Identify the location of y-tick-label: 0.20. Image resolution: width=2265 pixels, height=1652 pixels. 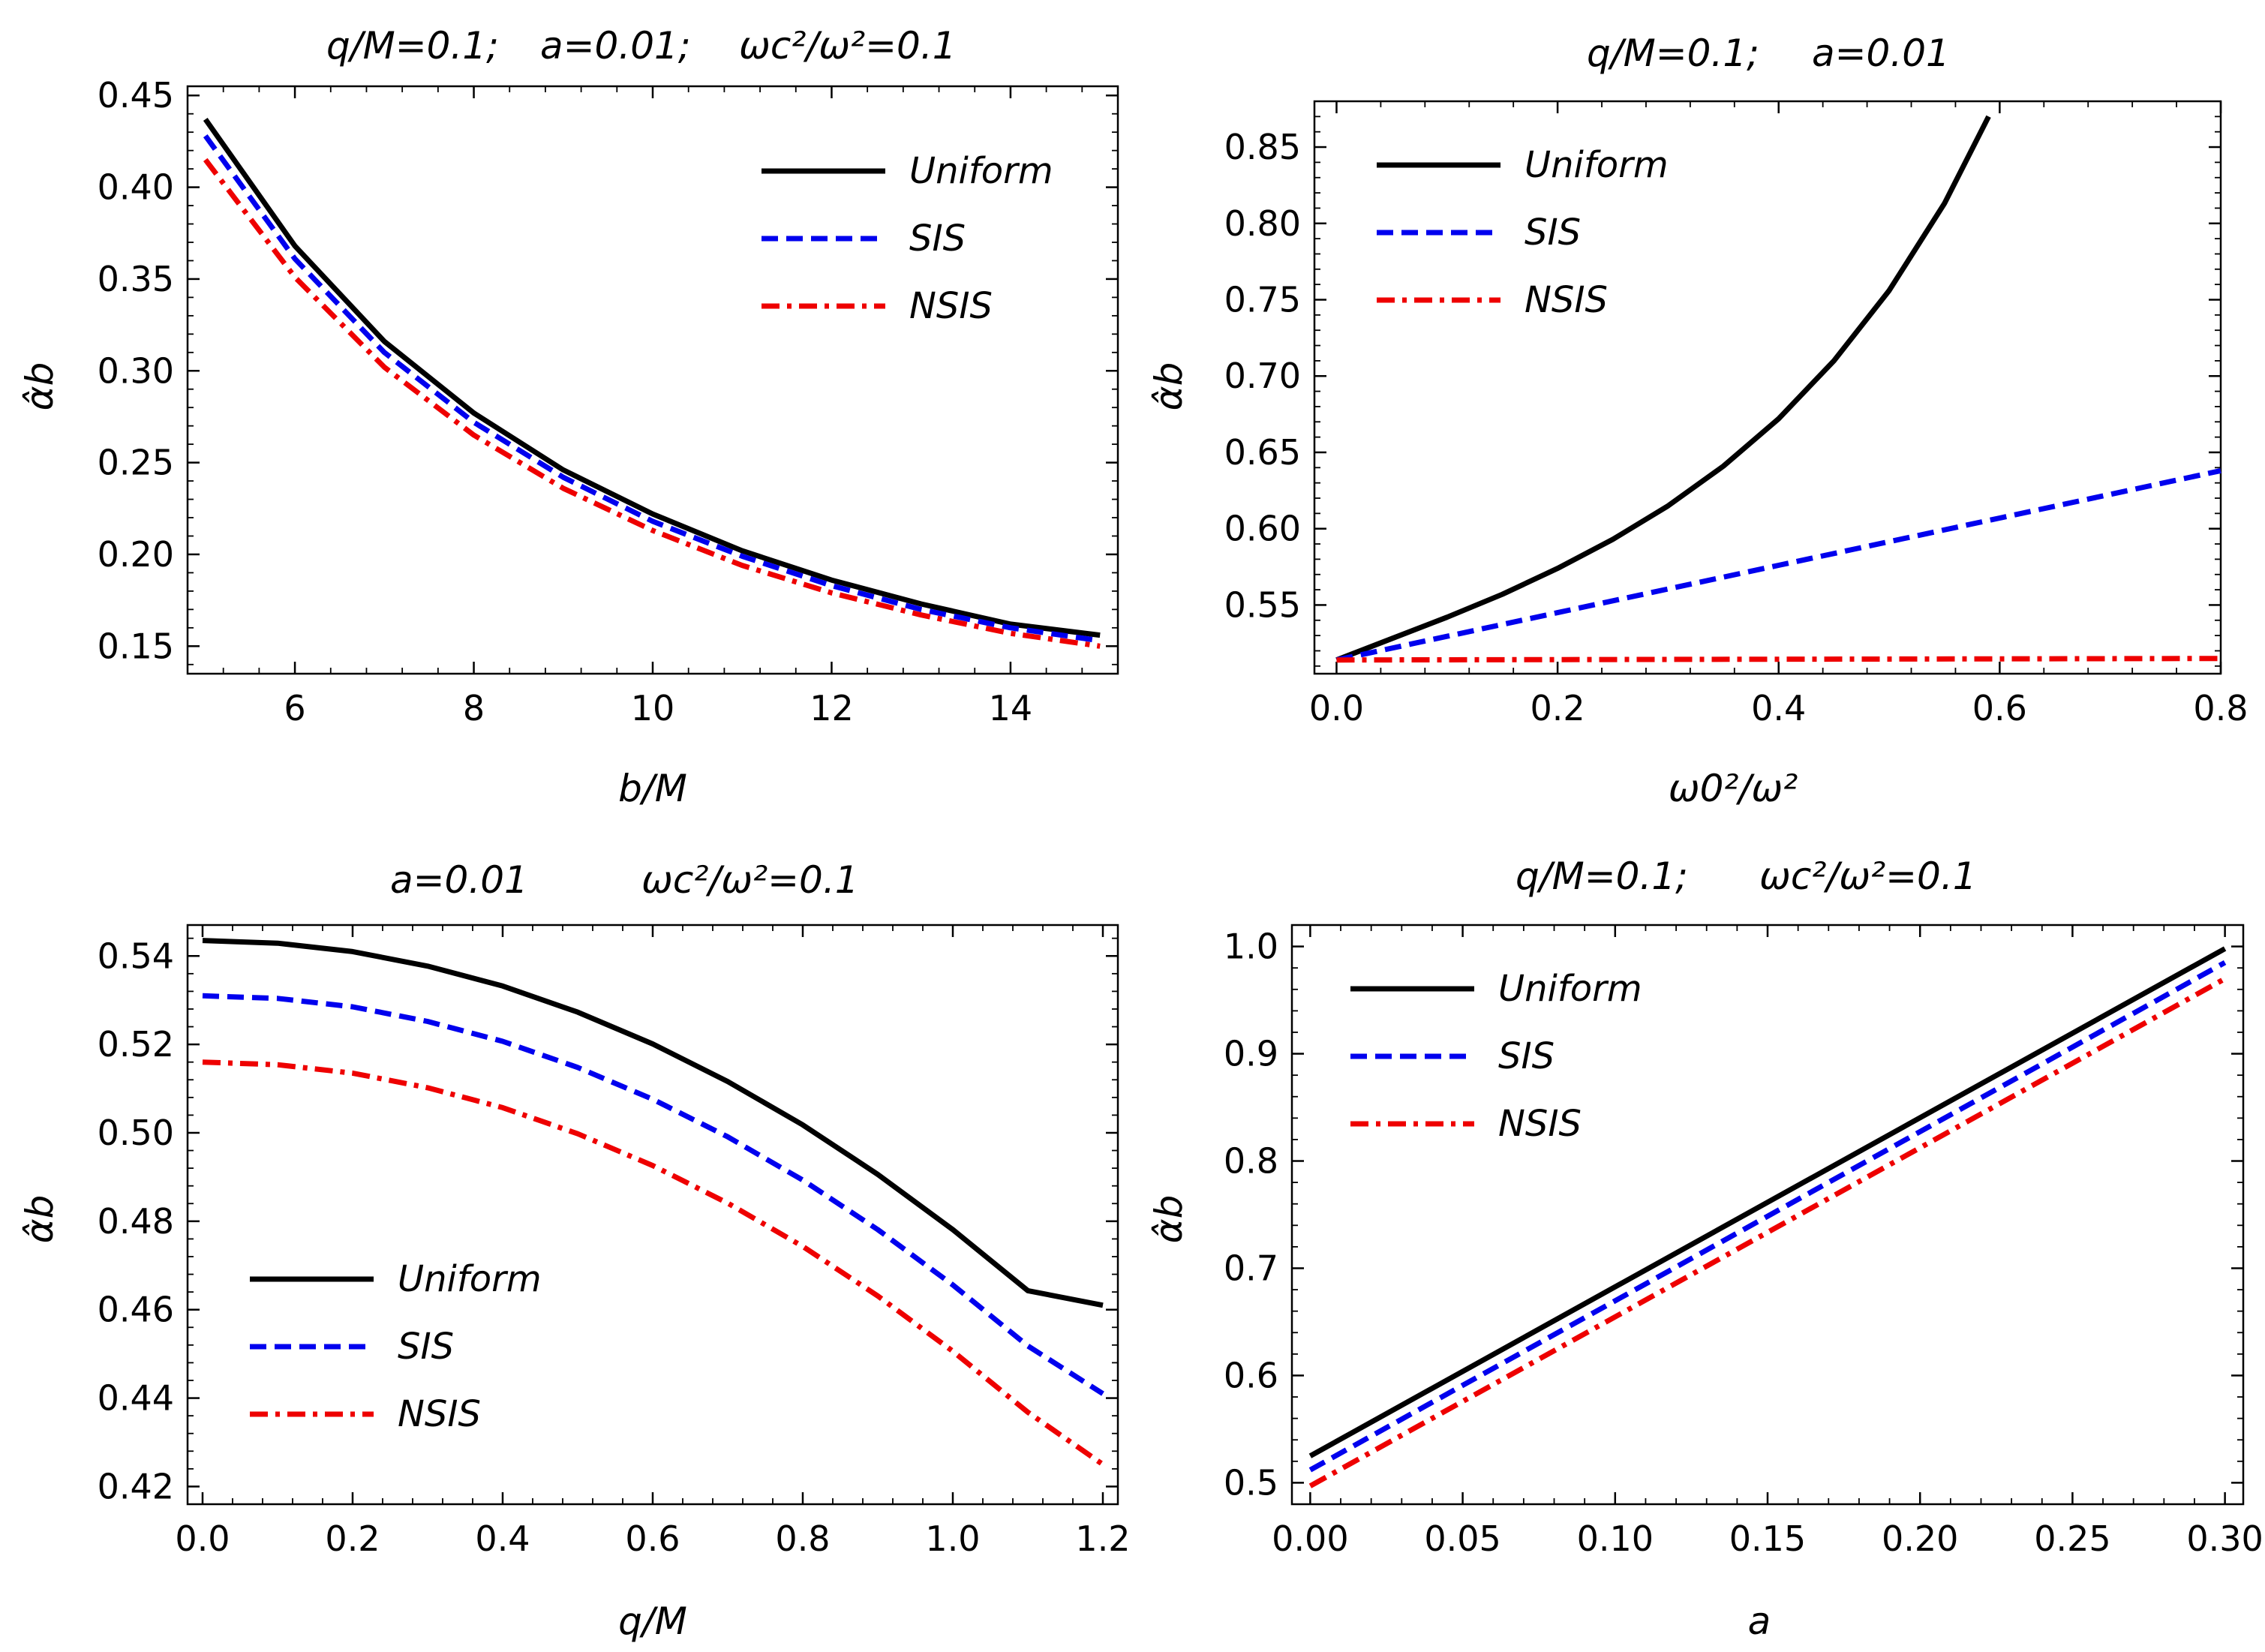
(136, 554).